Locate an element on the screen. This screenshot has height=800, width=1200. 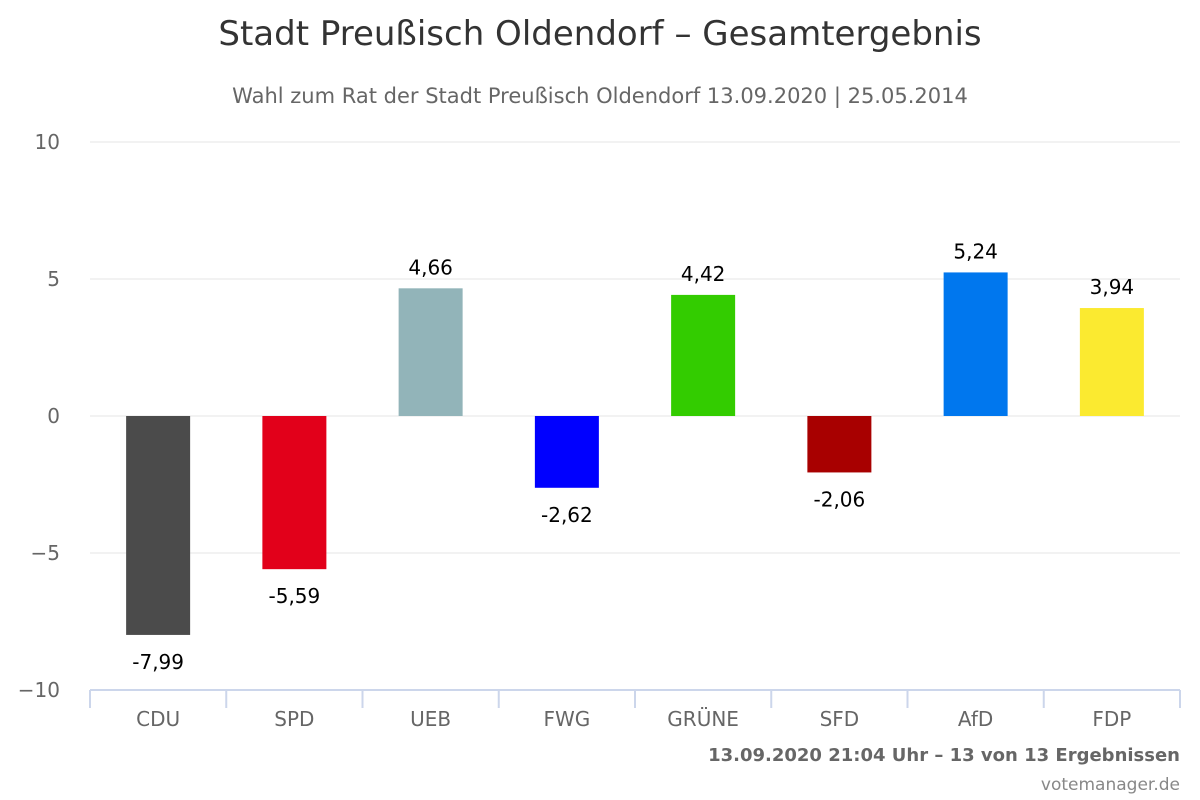
data-label: -2,06 is located at coordinates (840, 499).